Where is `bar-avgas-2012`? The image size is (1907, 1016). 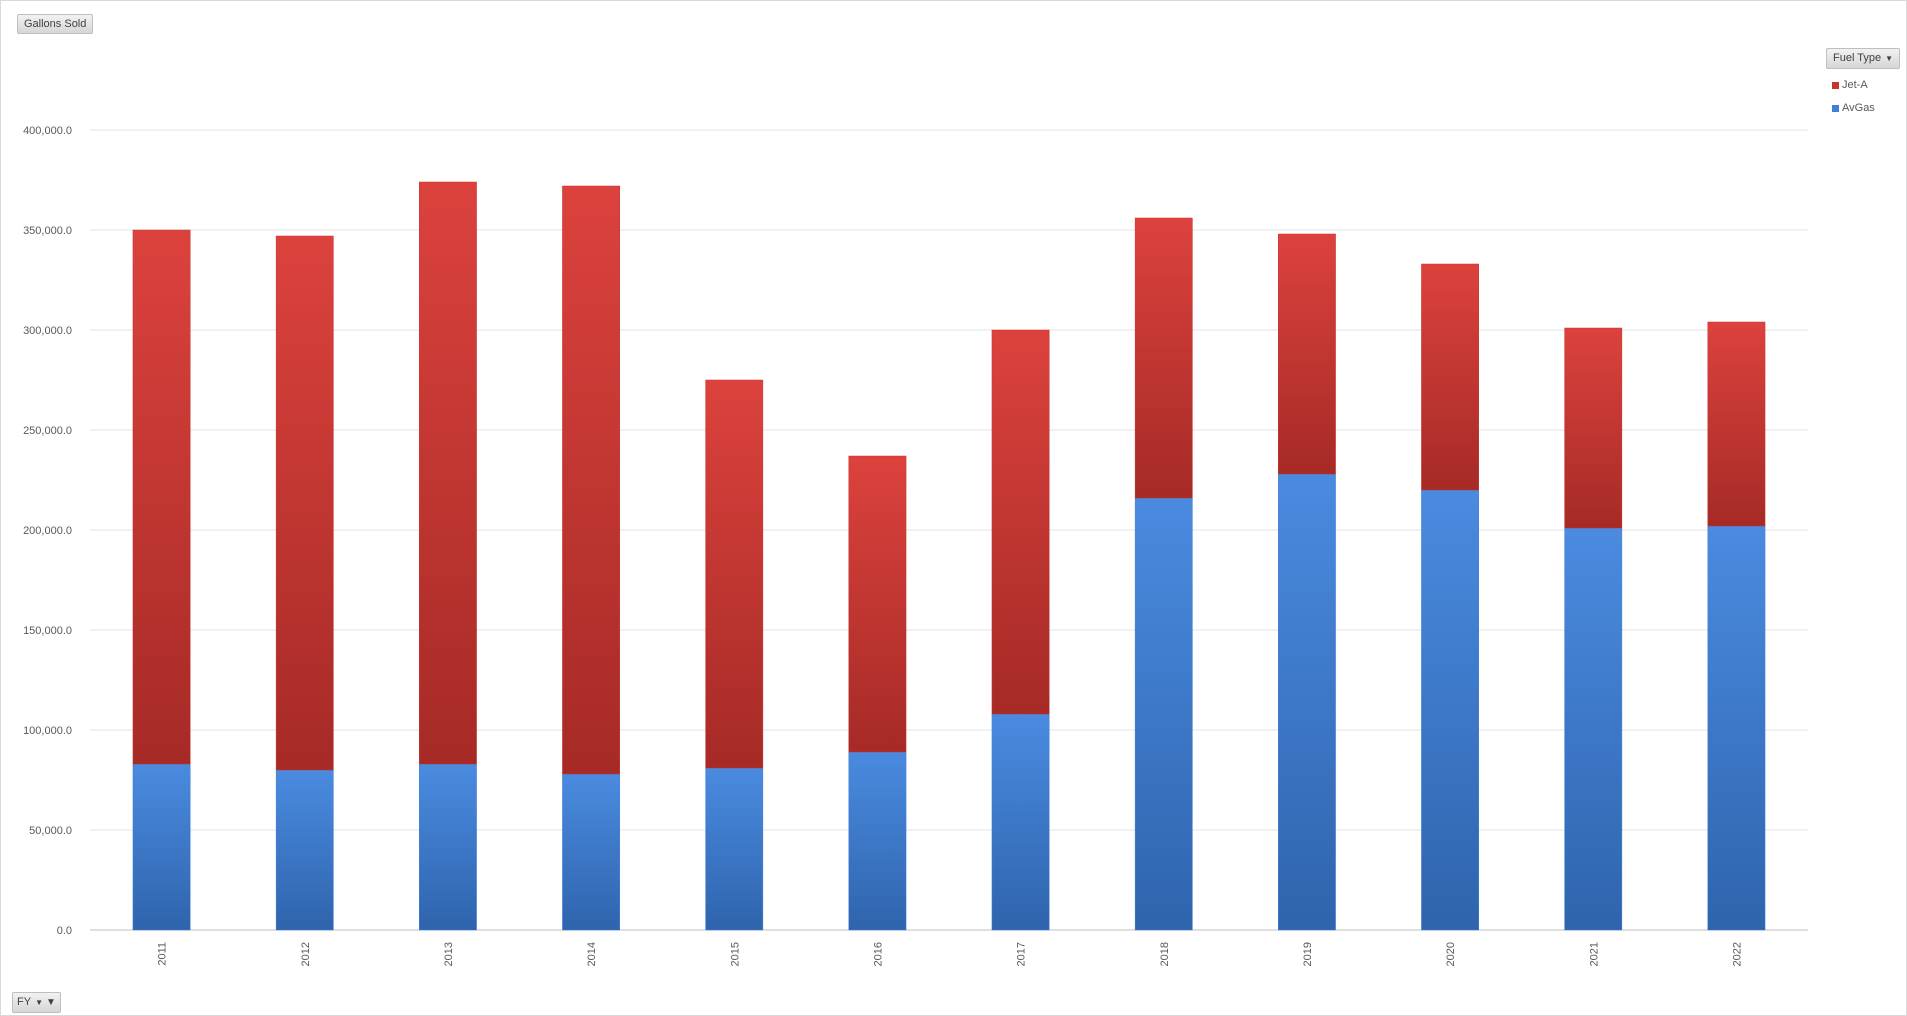 bar-avgas-2012 is located at coordinates (304, 850).